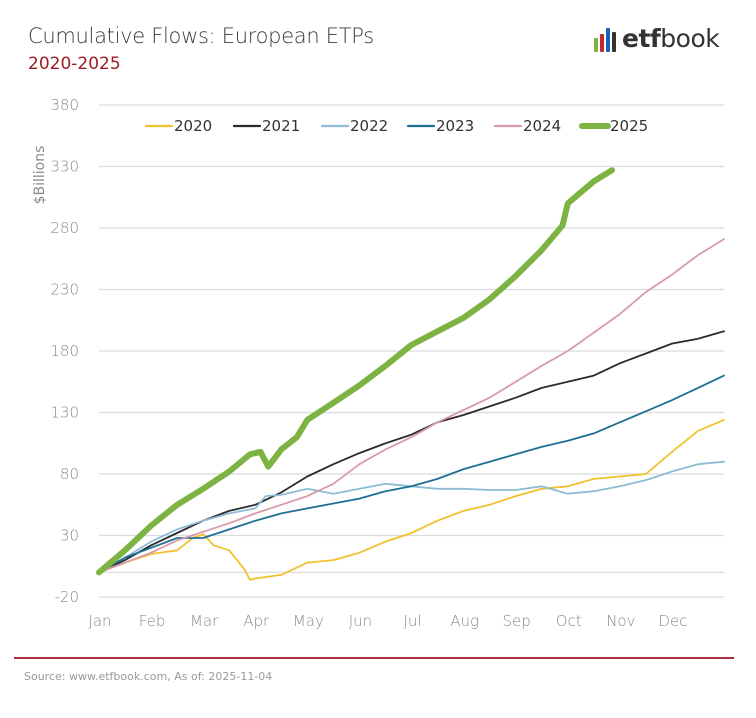  I want to click on chart-title: Cumulative Flows: European ETPs, so click(201, 36).